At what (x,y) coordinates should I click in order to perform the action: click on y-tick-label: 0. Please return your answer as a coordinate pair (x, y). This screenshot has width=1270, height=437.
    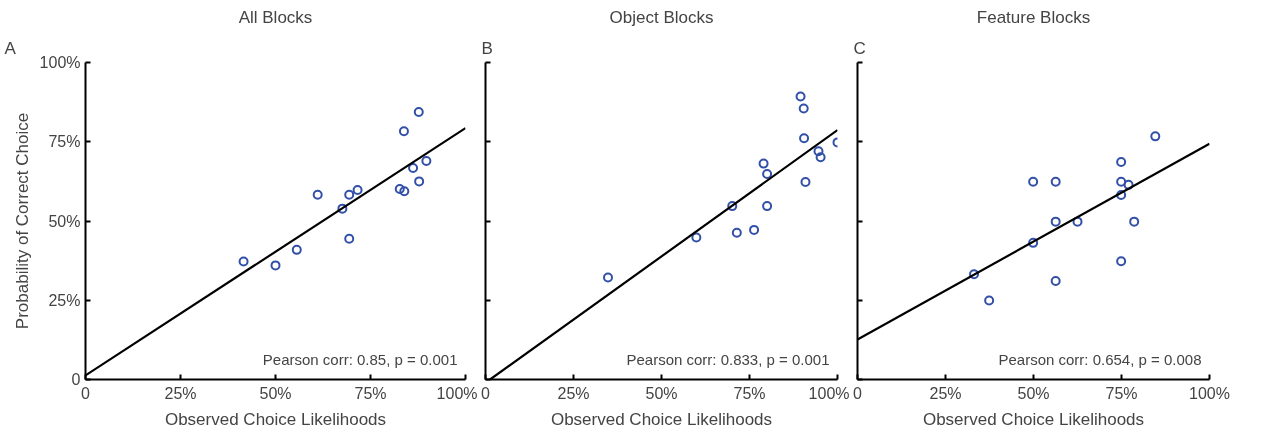
    Looking at the image, I should click on (76, 379).